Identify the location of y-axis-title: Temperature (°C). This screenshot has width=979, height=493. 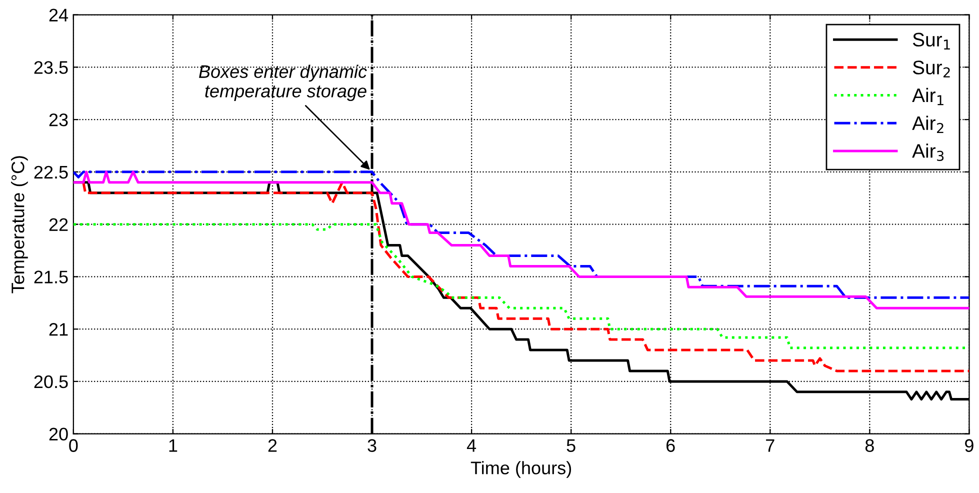
(19, 225).